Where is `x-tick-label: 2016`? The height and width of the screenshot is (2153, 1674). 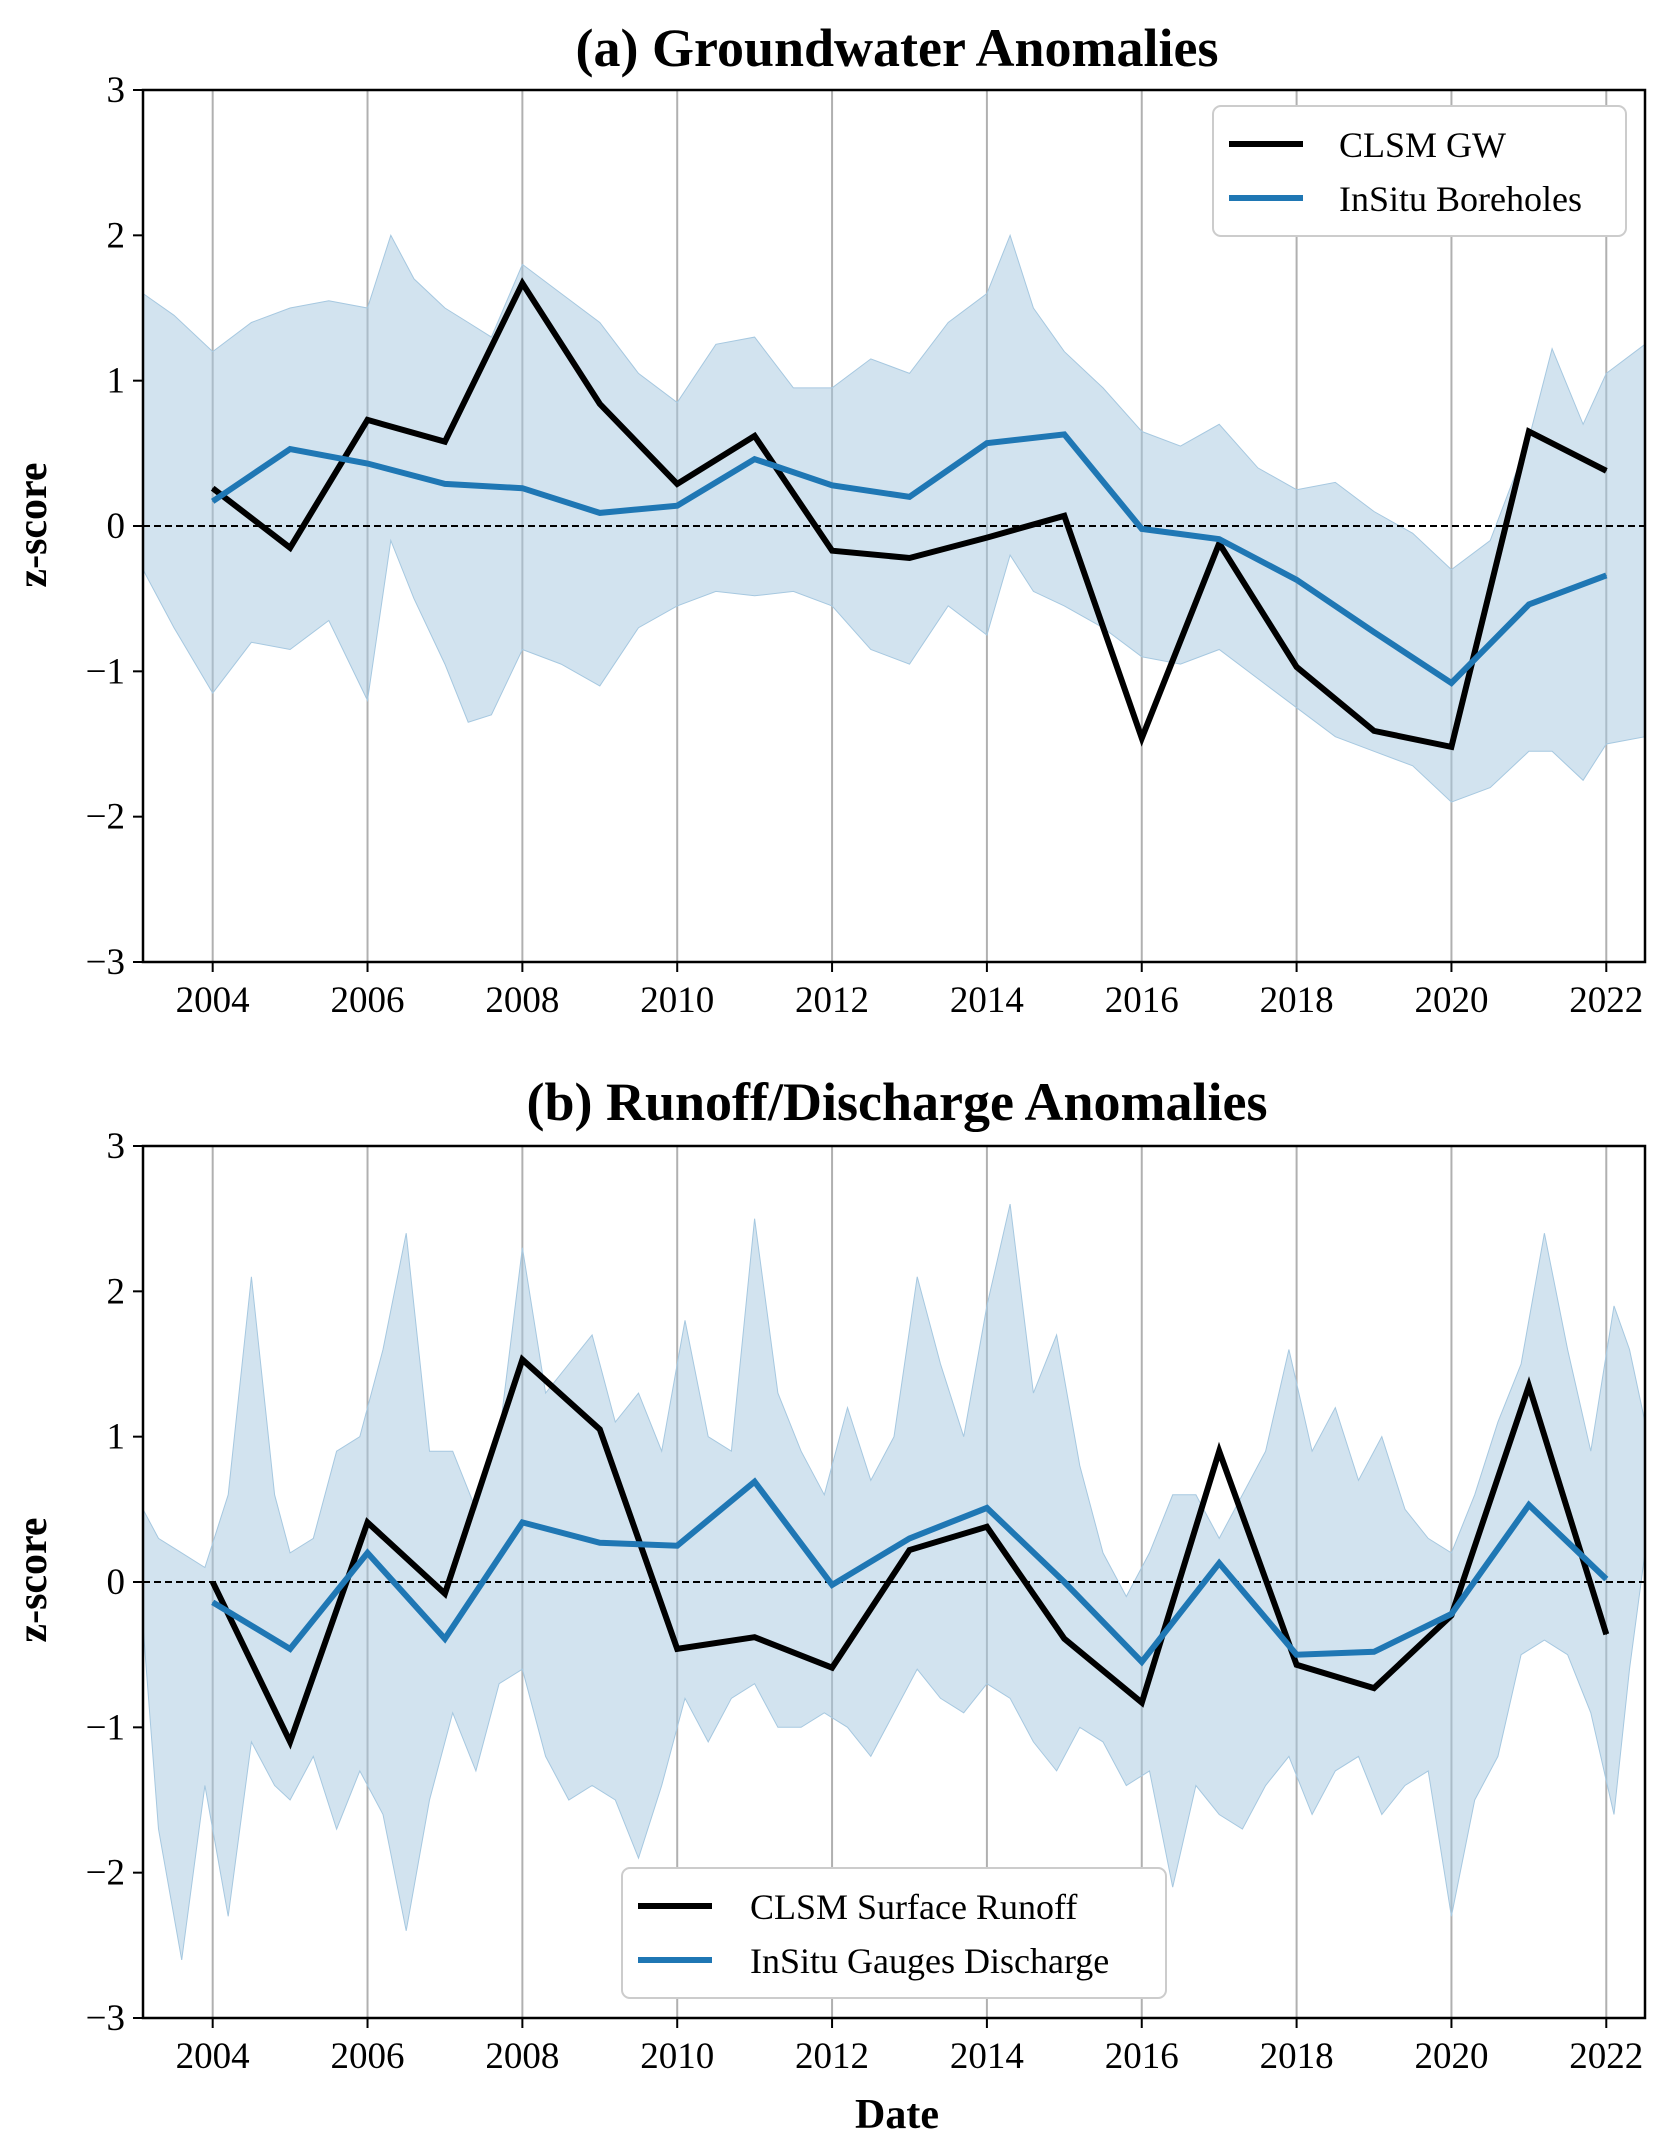
x-tick-label: 2016 is located at coordinates (1142, 2056).